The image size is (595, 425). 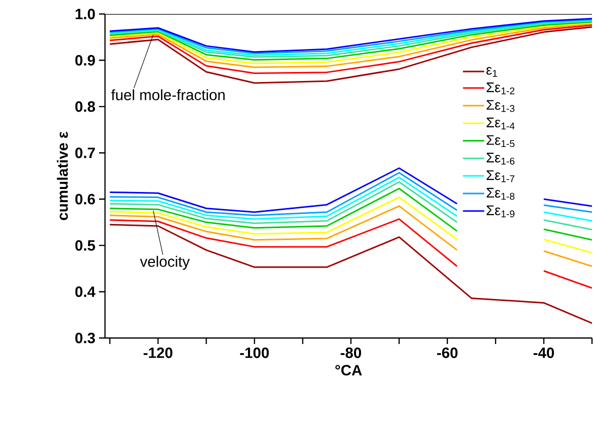 What do you see at coordinates (85, 338) in the screenshot?
I see `y-tick-label: 0.3` at bounding box center [85, 338].